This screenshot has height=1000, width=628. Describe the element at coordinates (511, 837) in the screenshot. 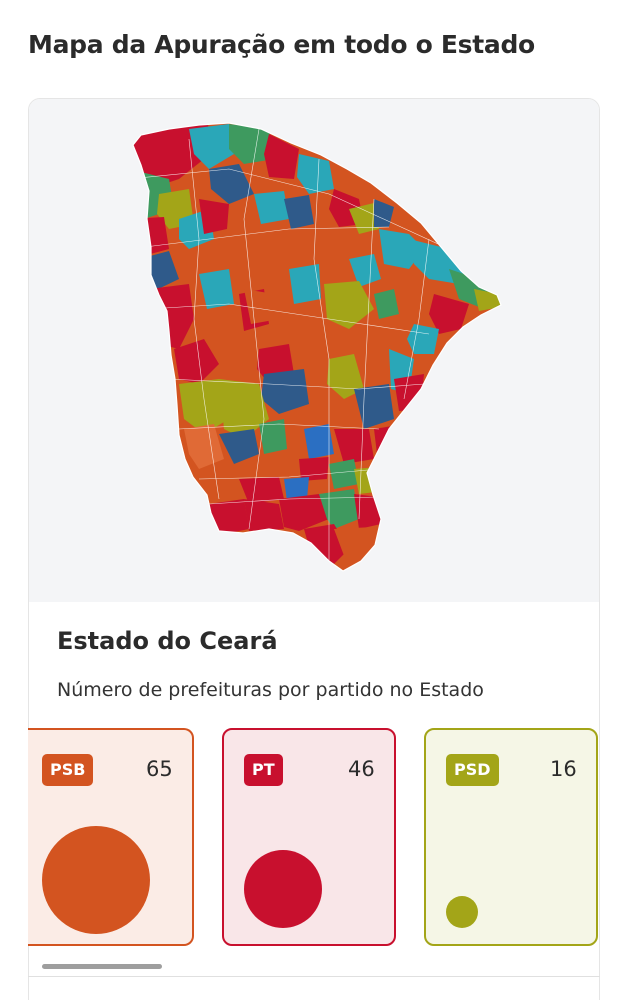

I see `party-card-psd: PSD 16` at that location.